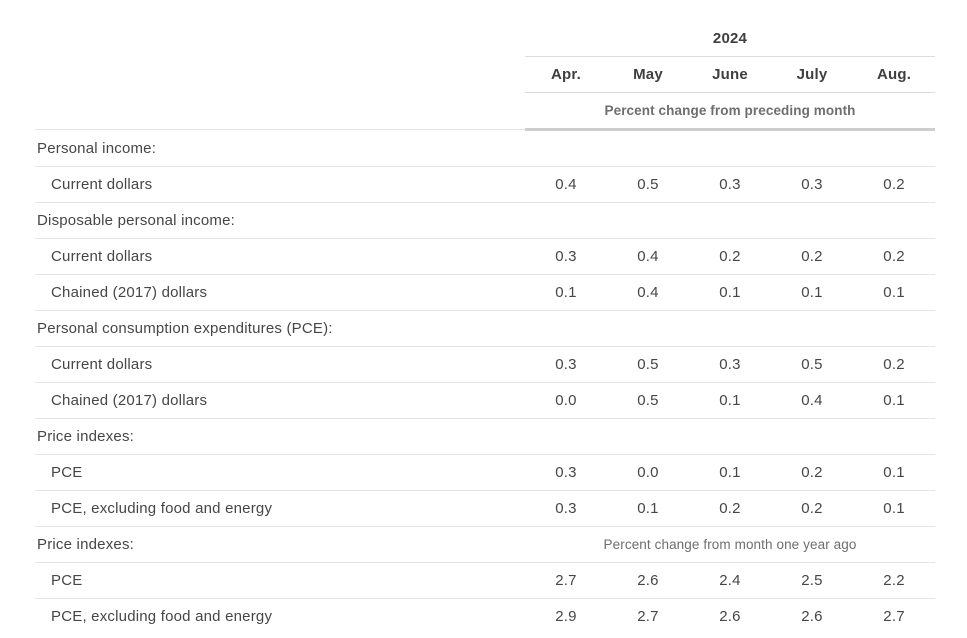 This screenshot has height=638, width=967. What do you see at coordinates (280, 220) in the screenshot?
I see `section-label: Disposable personal income:` at bounding box center [280, 220].